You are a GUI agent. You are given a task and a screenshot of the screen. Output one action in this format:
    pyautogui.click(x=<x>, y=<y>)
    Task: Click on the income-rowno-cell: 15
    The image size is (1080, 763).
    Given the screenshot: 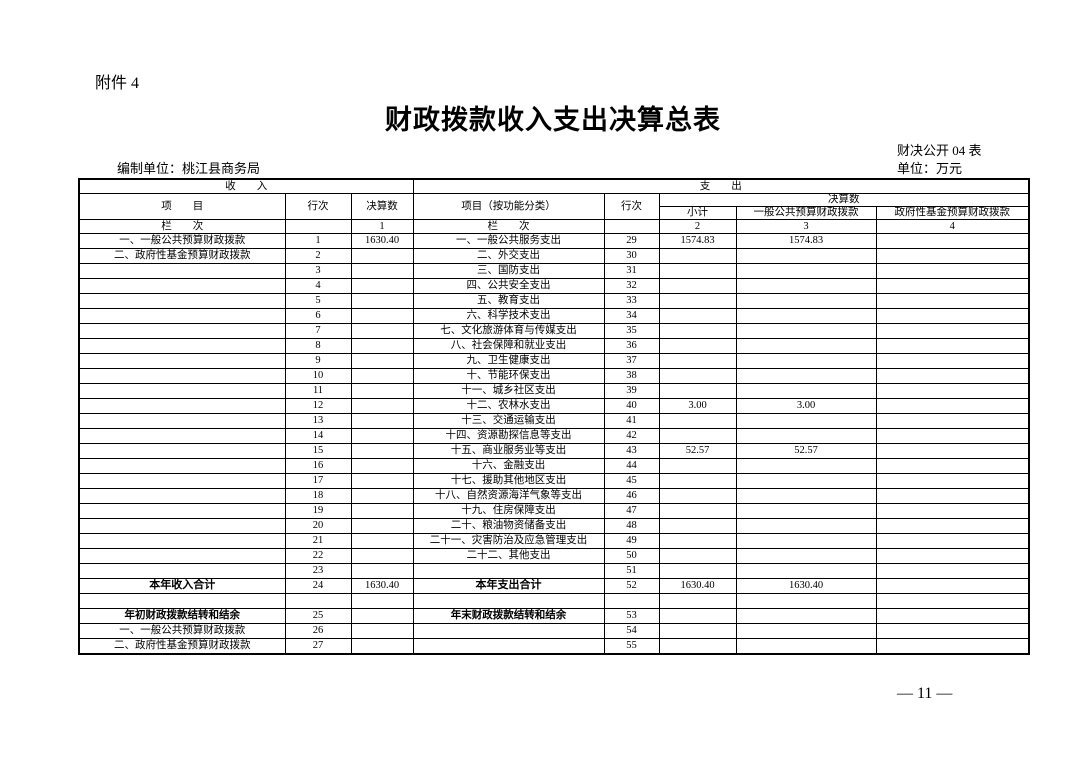 What is the action you would take?
    pyautogui.click(x=318, y=451)
    